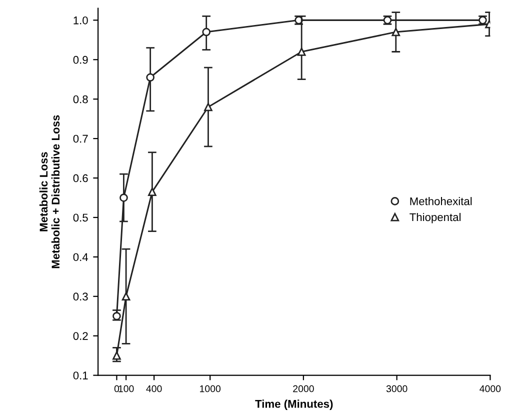  I want to click on x-tick-label: 0, so click(117, 388).